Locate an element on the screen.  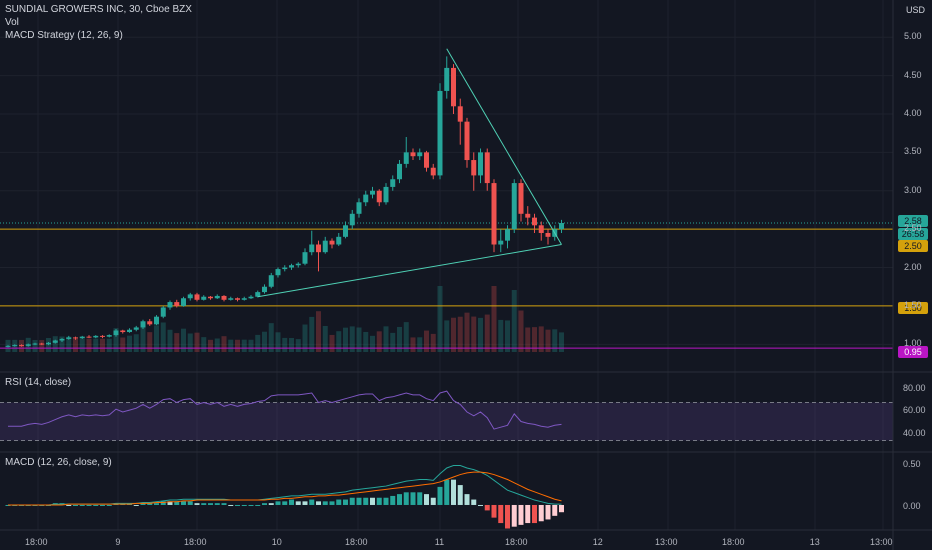
chart-title: SUNDIAL GROWERS INC, 30, Cboe BZX is located at coordinates (98, 9).